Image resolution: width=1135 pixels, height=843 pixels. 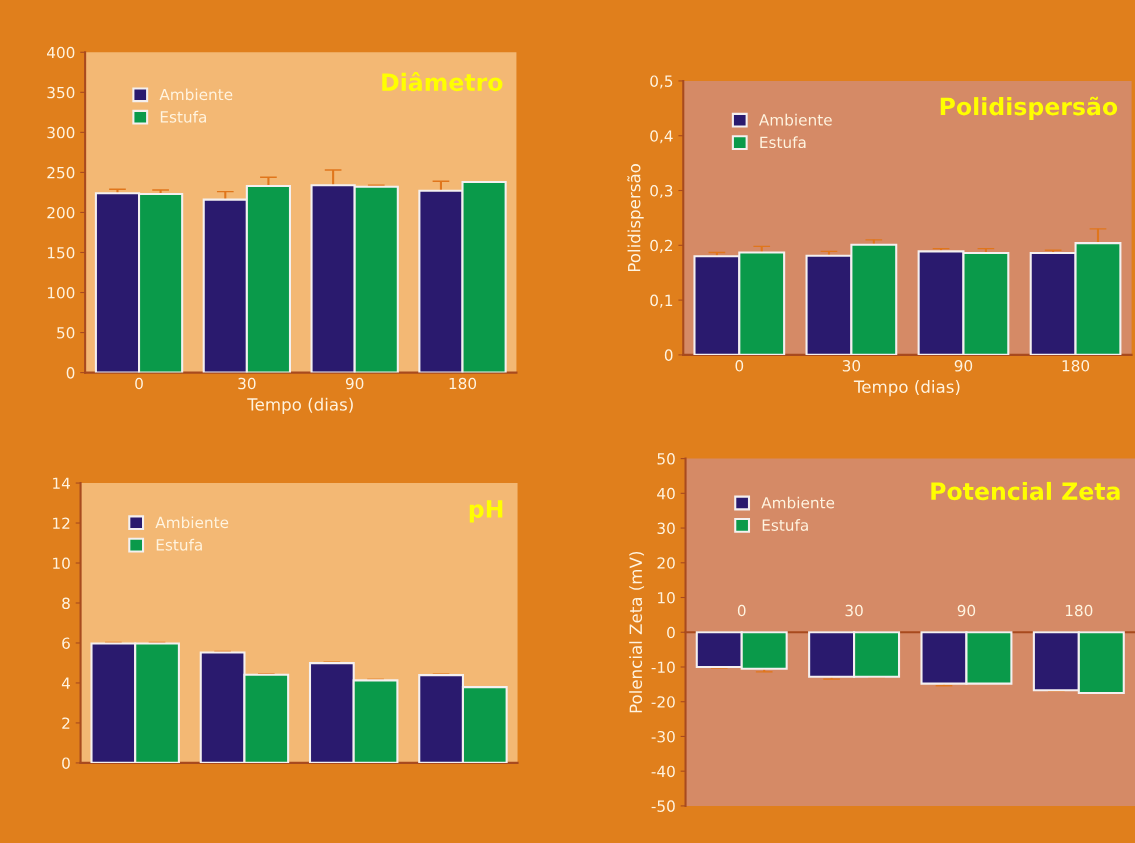 What do you see at coordinates (486, 511) in the screenshot?
I see `text: pH` at bounding box center [486, 511].